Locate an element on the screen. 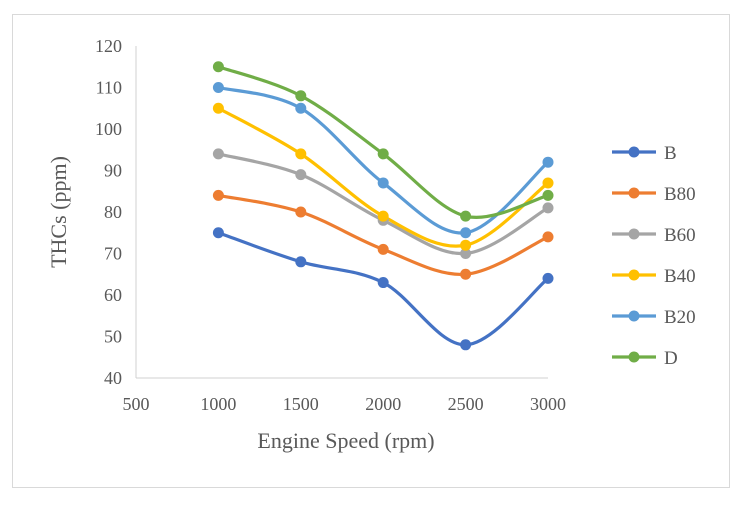 The image size is (744, 512). x-tick-labels: 500 1000 1500 2000 2500 3000 is located at coordinates (345, 404).